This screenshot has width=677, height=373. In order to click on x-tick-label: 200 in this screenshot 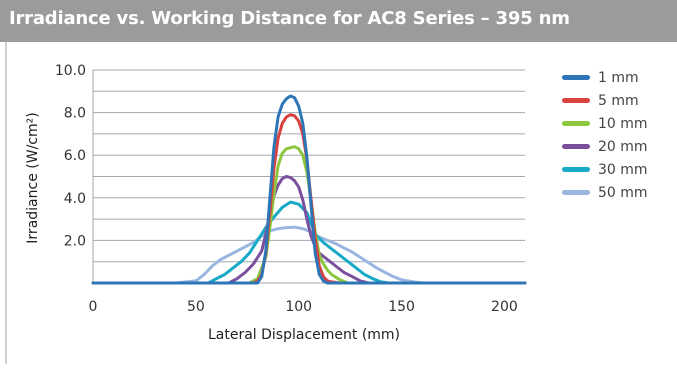, I will do `click(504, 307)`.